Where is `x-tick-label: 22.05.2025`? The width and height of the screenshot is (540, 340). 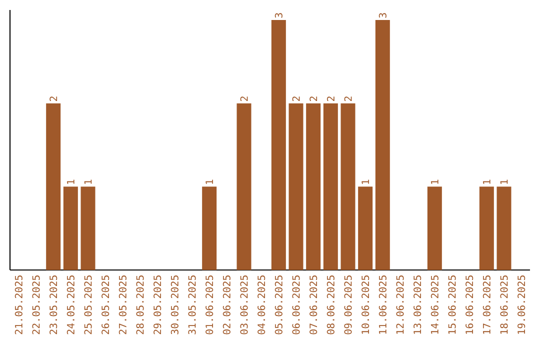
x-tick-label: 22.05.2025 is located at coordinates (36, 305).